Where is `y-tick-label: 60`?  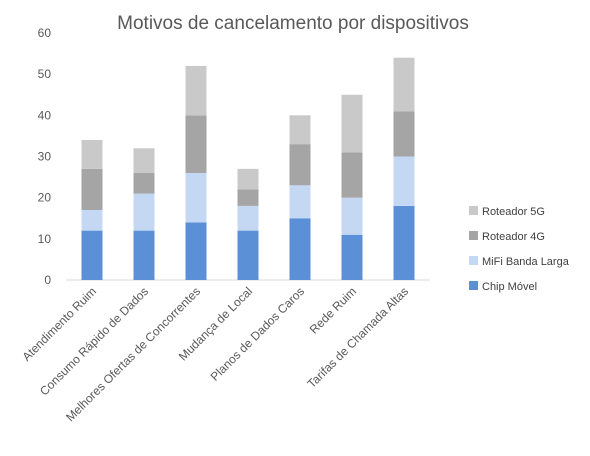 y-tick-label: 60 is located at coordinates (45, 33).